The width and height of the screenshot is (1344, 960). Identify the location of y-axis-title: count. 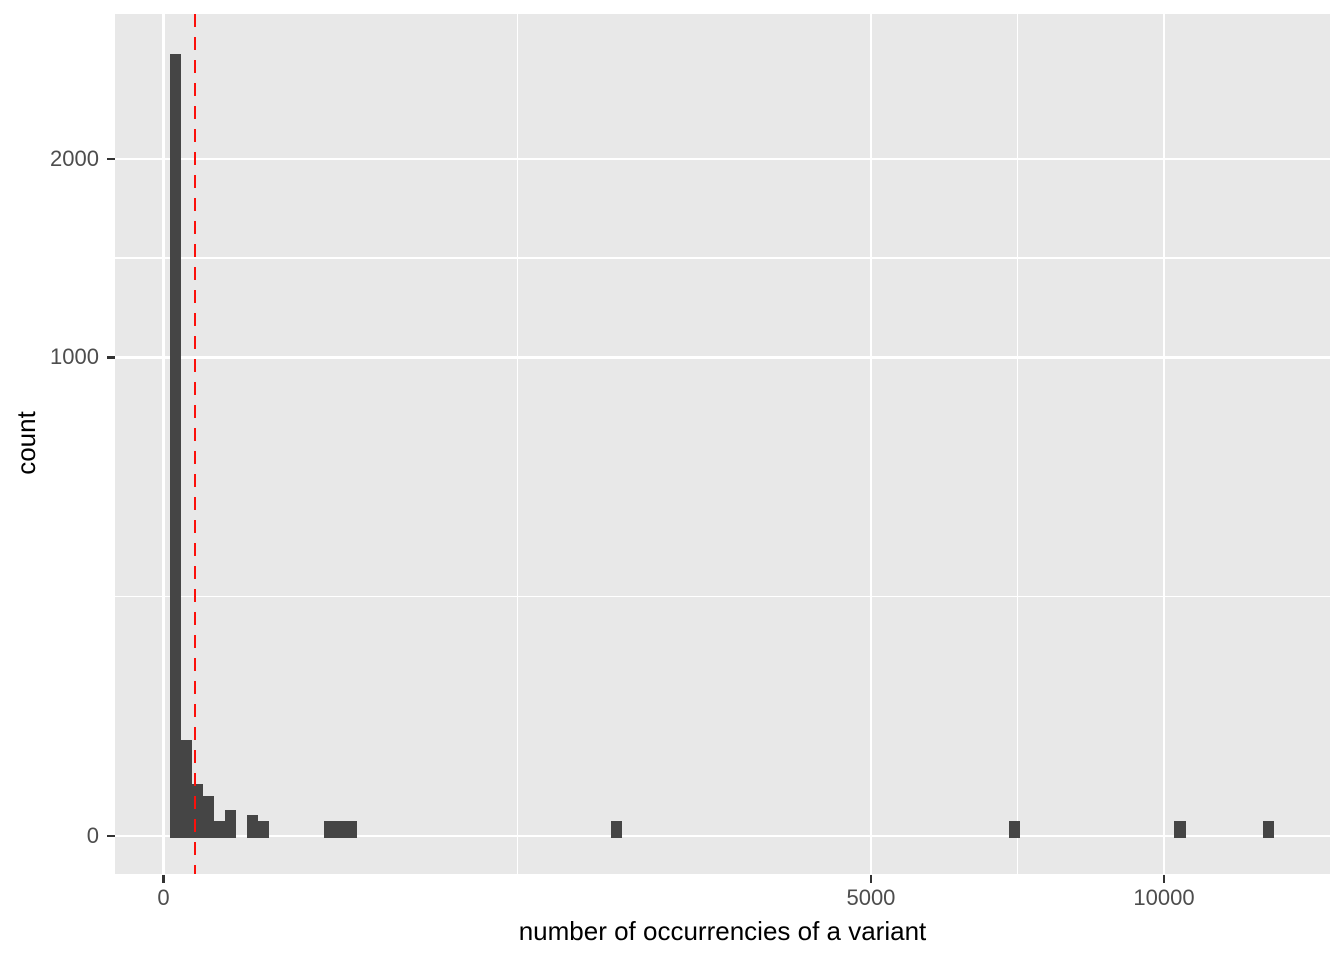
(26, 443).